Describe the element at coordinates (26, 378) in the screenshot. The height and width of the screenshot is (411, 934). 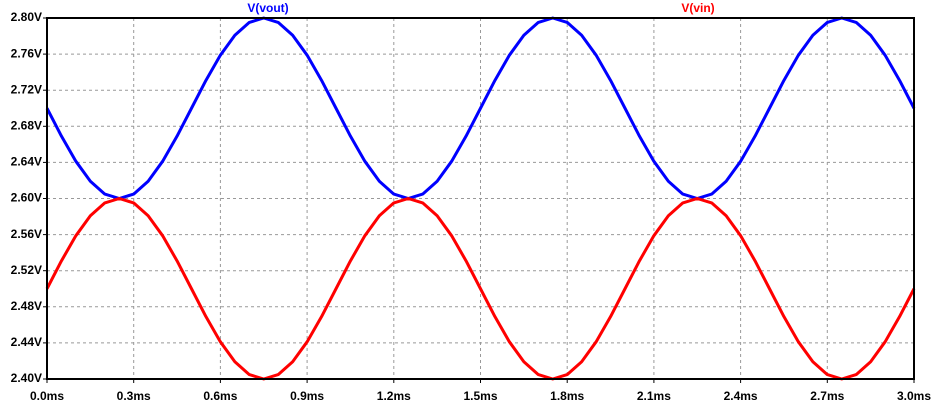
I see `y-tick-label: 2.40V` at that location.